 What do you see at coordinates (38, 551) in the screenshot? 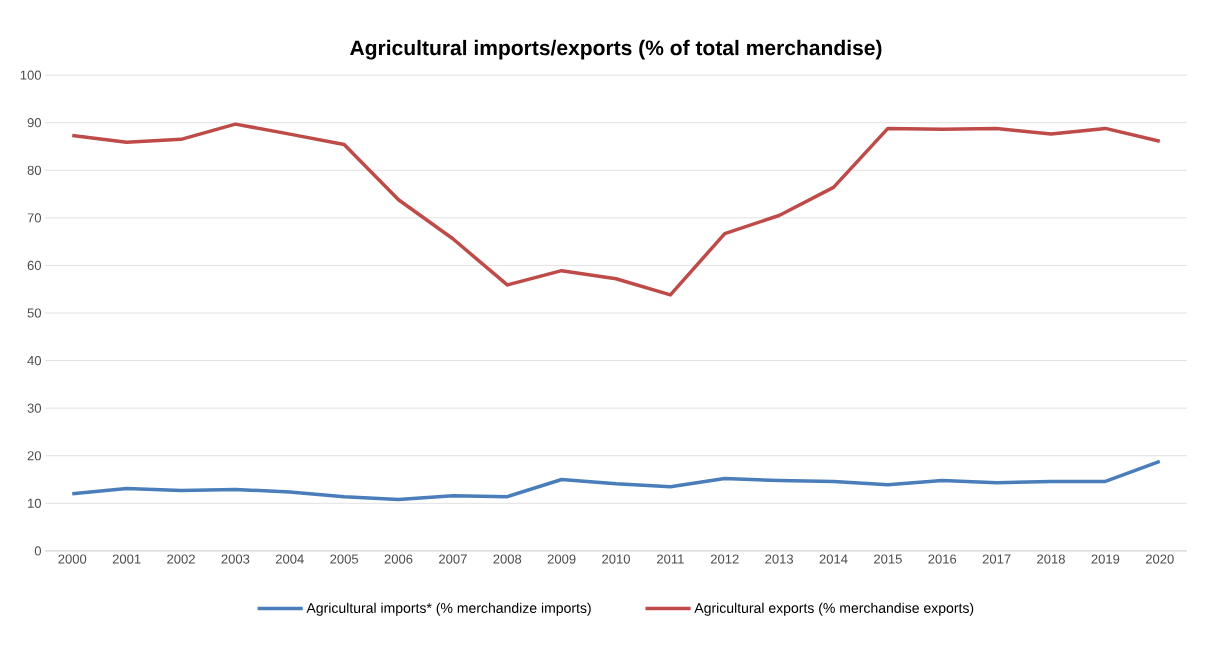
I see `y-tick-label: 0` at bounding box center [38, 551].